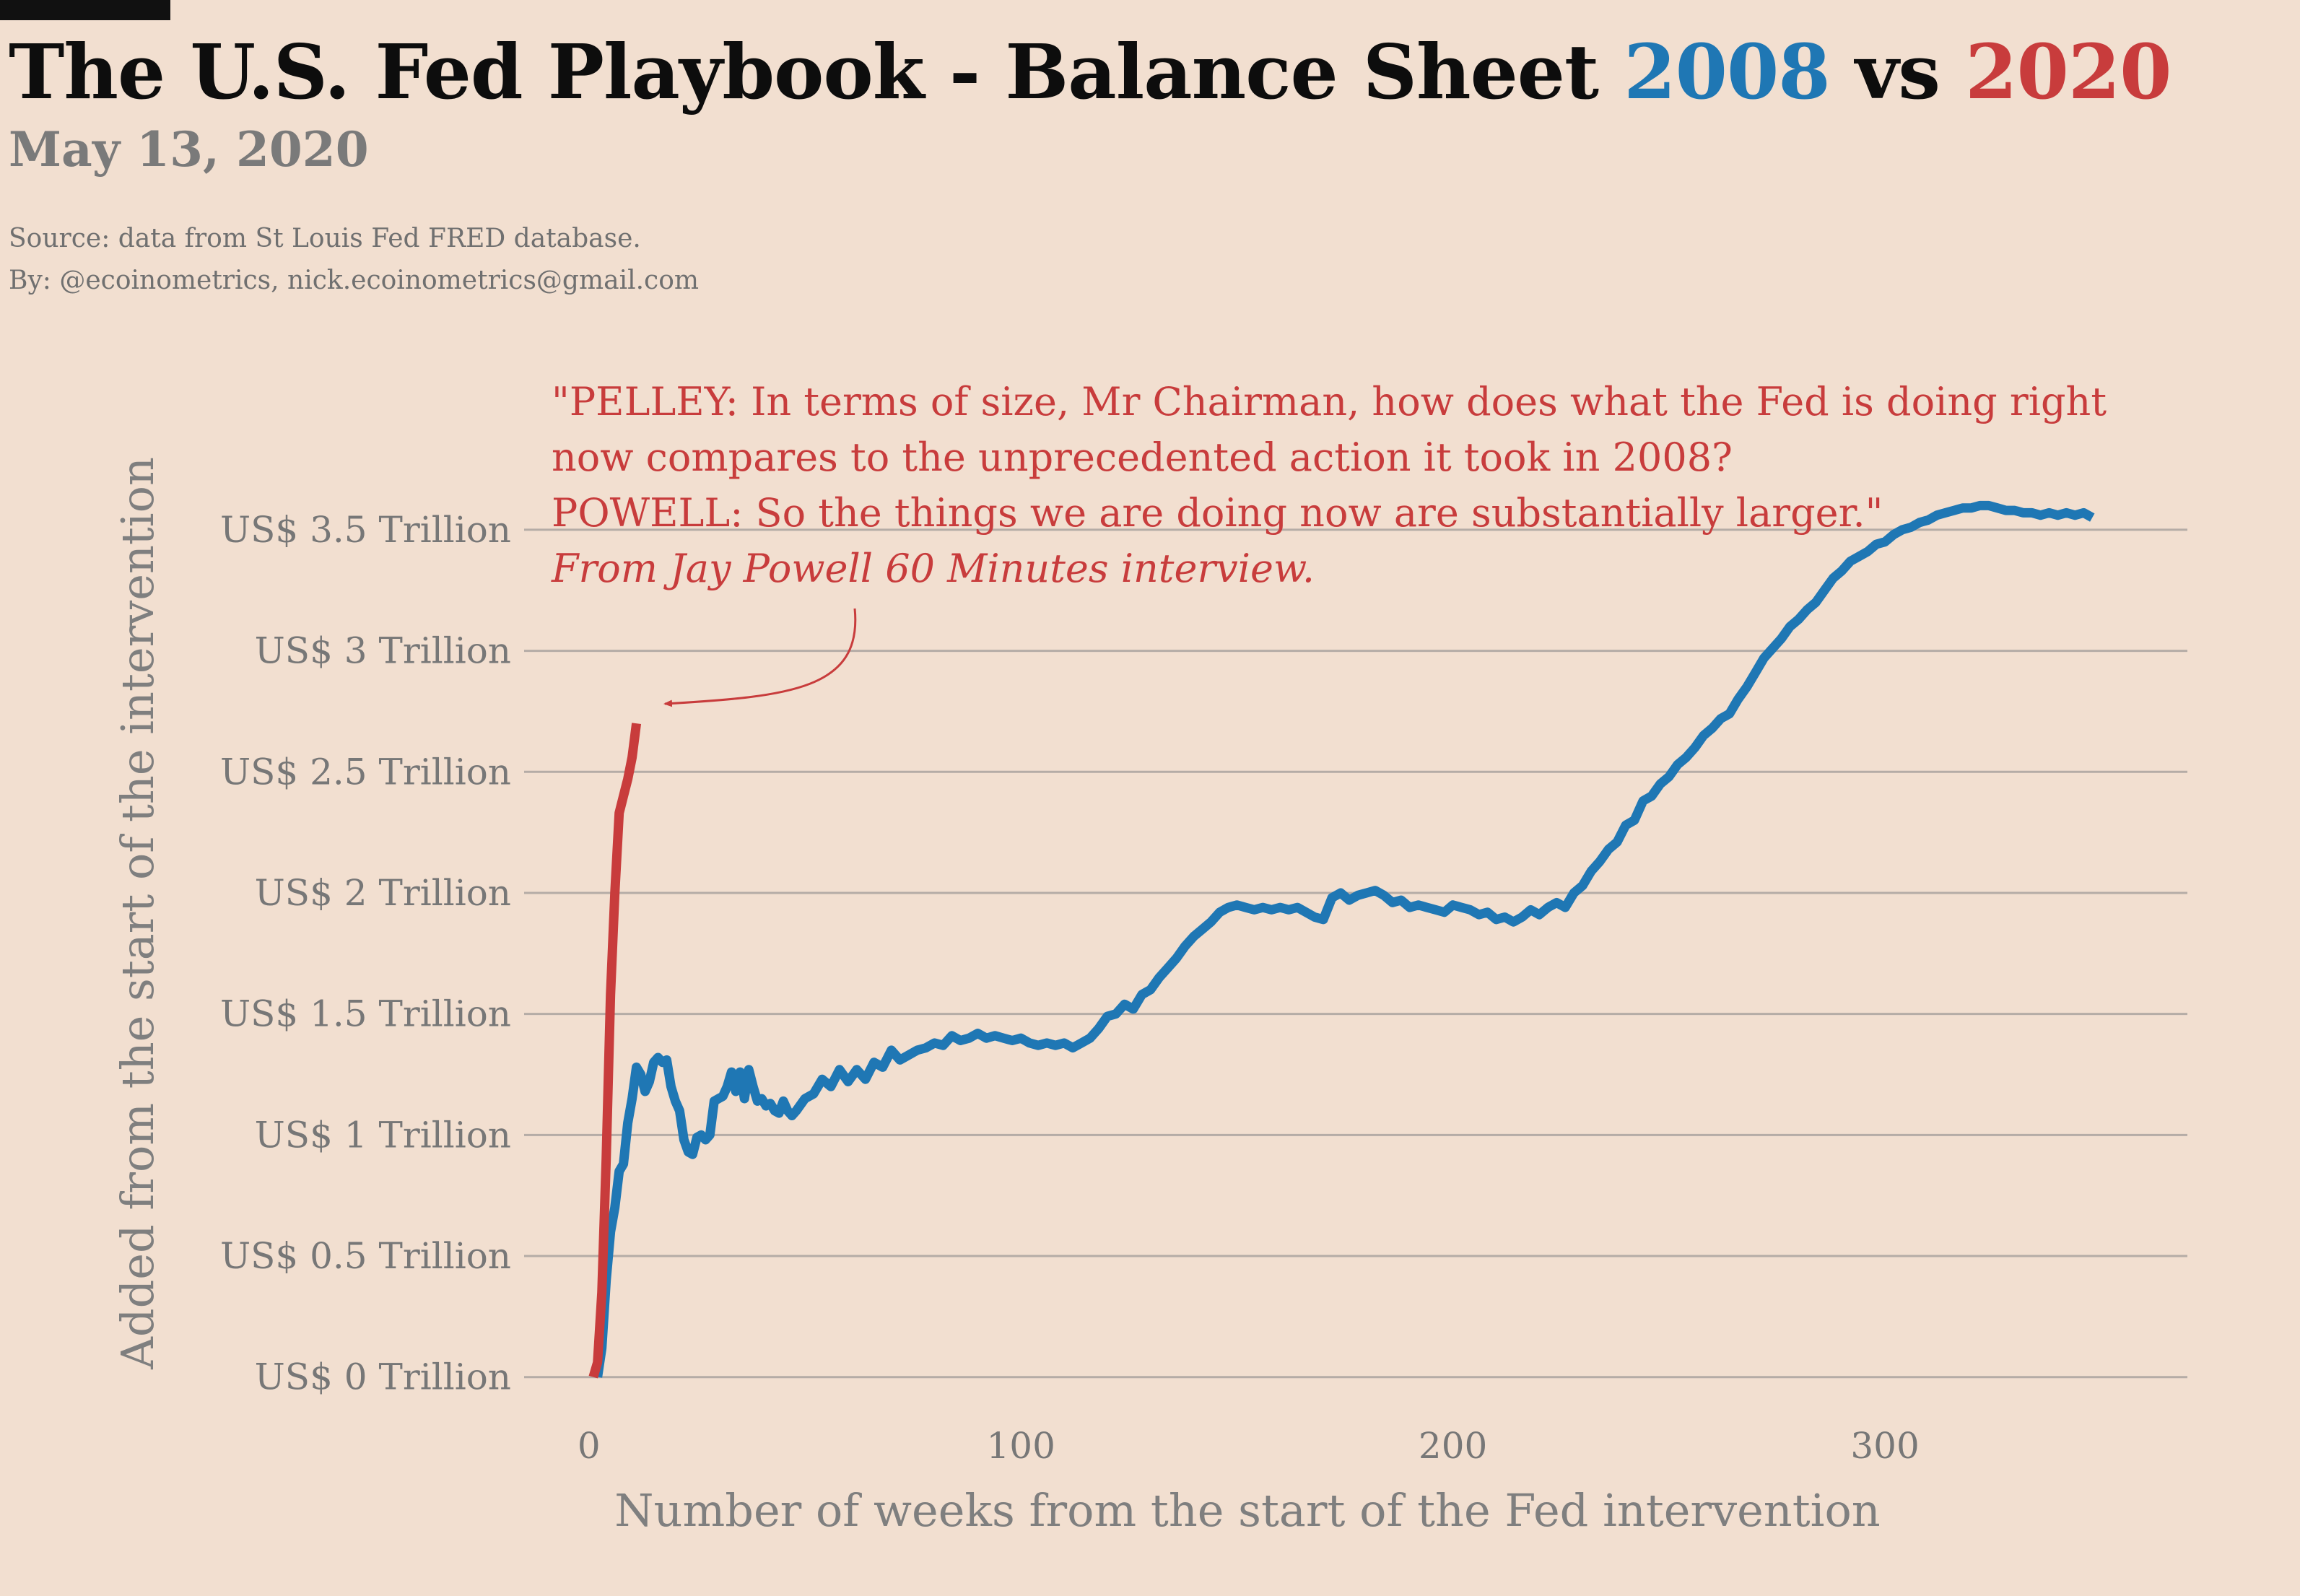 The image size is (2300, 1596). I want to click on series-line-2020, so click(615, 1051).